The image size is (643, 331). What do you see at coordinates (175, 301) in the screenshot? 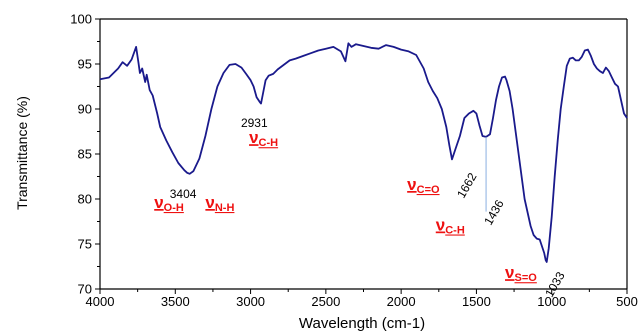
I see `x-tick-label: 3500` at bounding box center [175, 301].